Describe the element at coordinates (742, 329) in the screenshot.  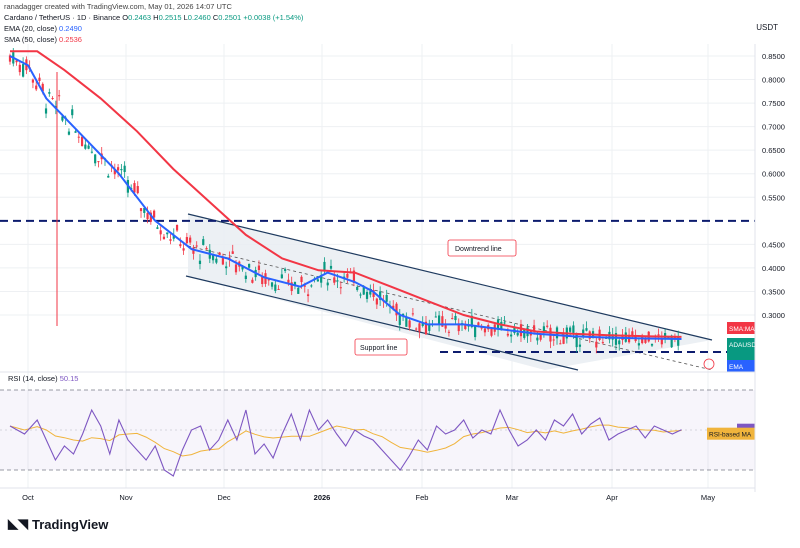
I see `price-label-name: SMA:MA` at that location.